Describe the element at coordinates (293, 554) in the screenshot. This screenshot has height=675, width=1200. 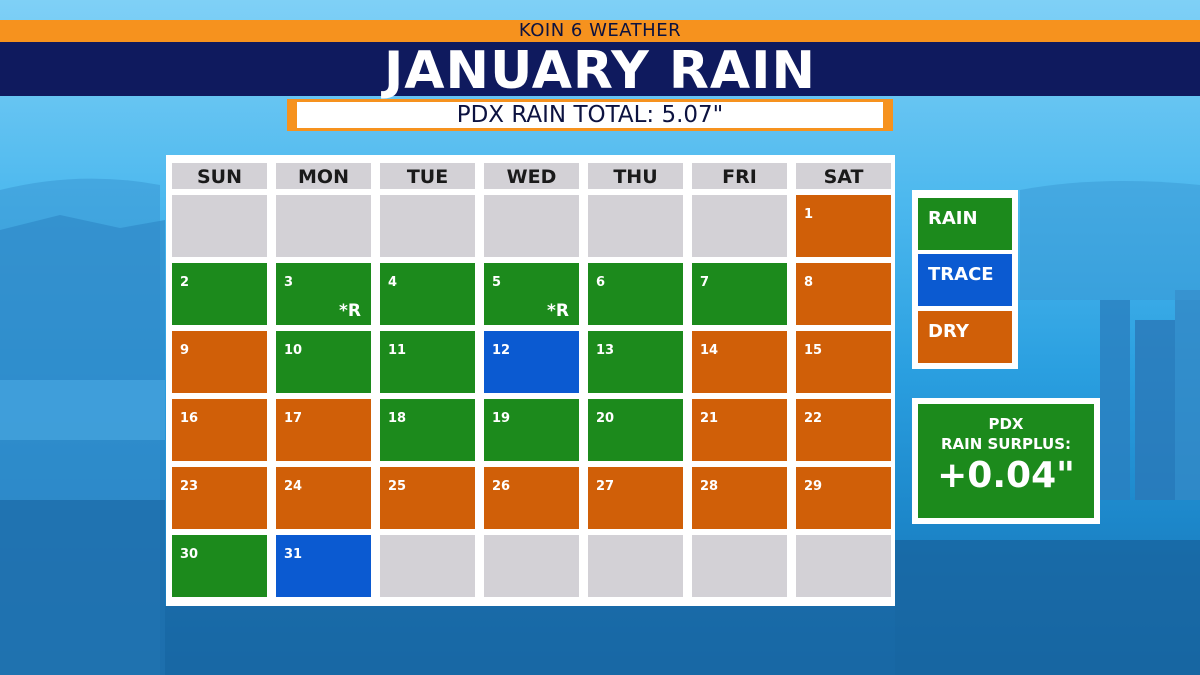
I see `day-number: 31` at that location.